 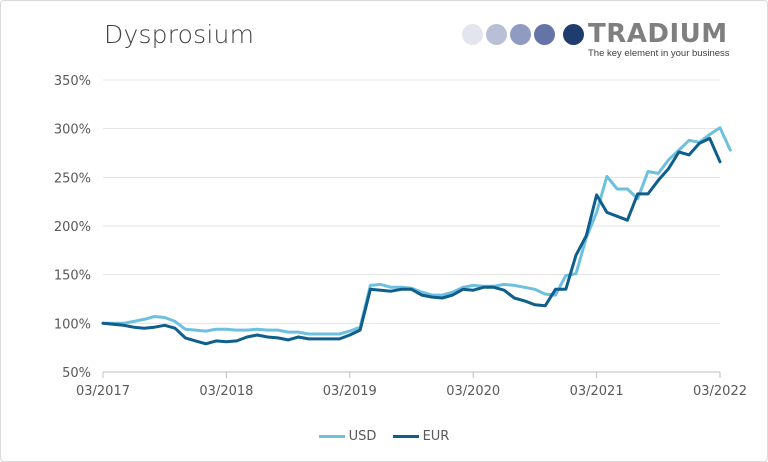 I want to click on legend-swatch-eur, so click(x=405, y=436).